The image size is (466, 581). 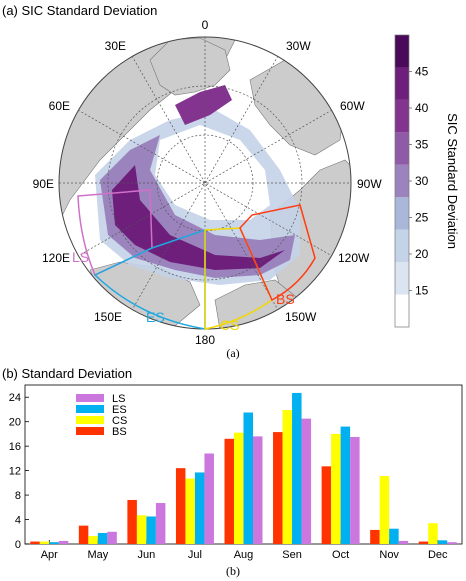 I want to click on legend-swatch-es, so click(x=90, y=409).